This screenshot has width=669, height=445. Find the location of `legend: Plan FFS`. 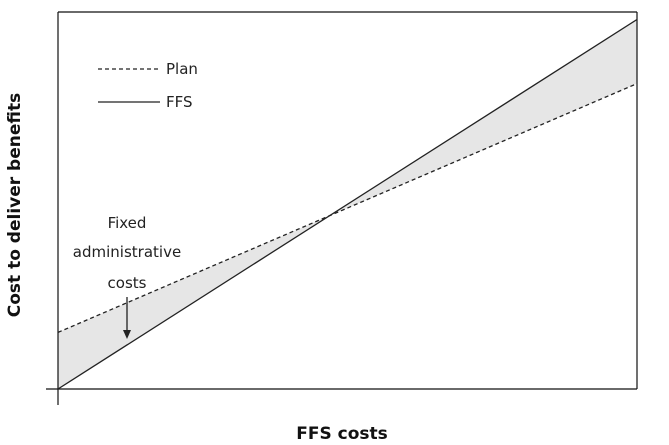

legend: Plan FFS is located at coordinates (148, 85).